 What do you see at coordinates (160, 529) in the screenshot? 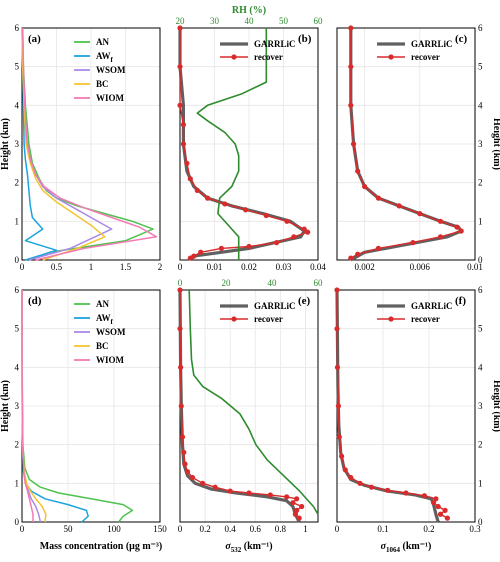
I see `x-tick-label: 150` at bounding box center [160, 529].